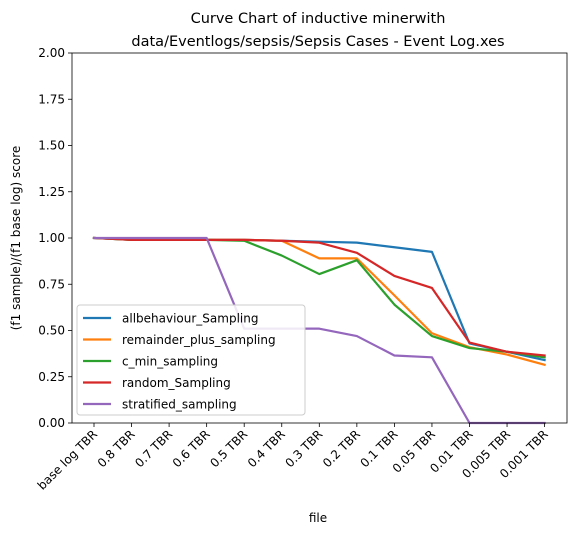 This screenshot has height=536, width=576. What do you see at coordinates (51, 423) in the screenshot?
I see `y-tick-label-0: 0.00` at bounding box center [51, 423].